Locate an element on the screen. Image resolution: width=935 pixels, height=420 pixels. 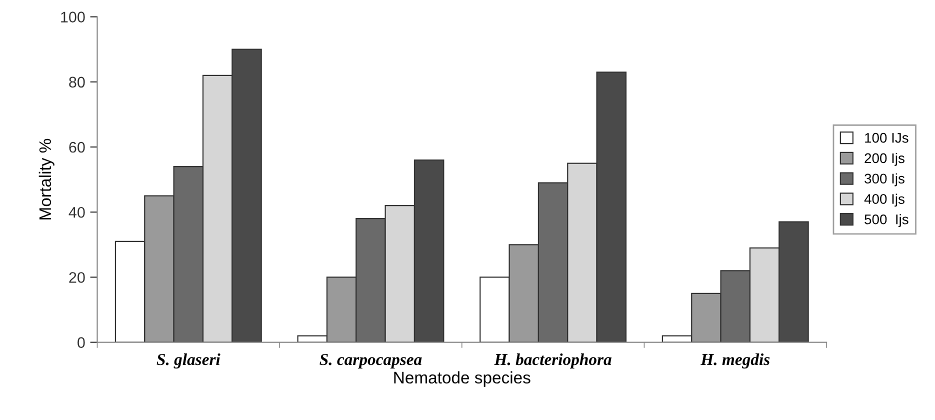
legend-label: 400 Ijs is located at coordinates (884, 200).